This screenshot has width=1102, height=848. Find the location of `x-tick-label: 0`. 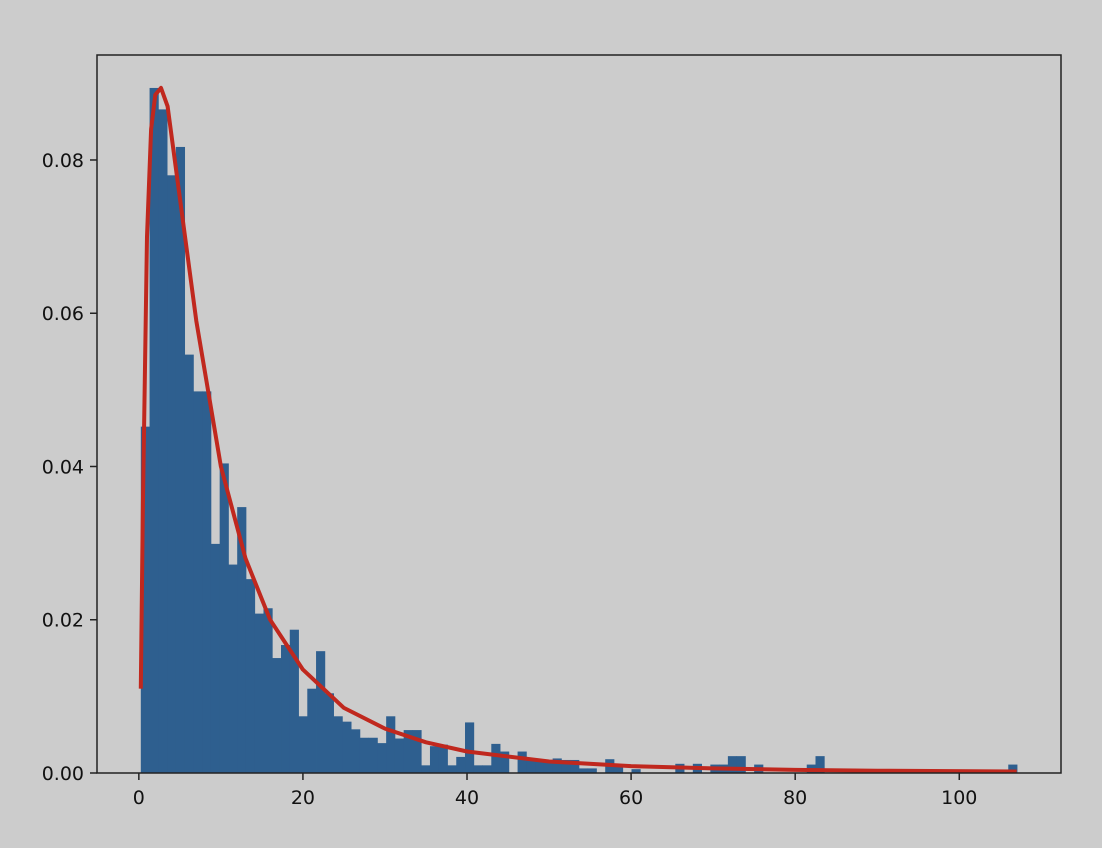

x-tick-label: 0 is located at coordinates (139, 798).